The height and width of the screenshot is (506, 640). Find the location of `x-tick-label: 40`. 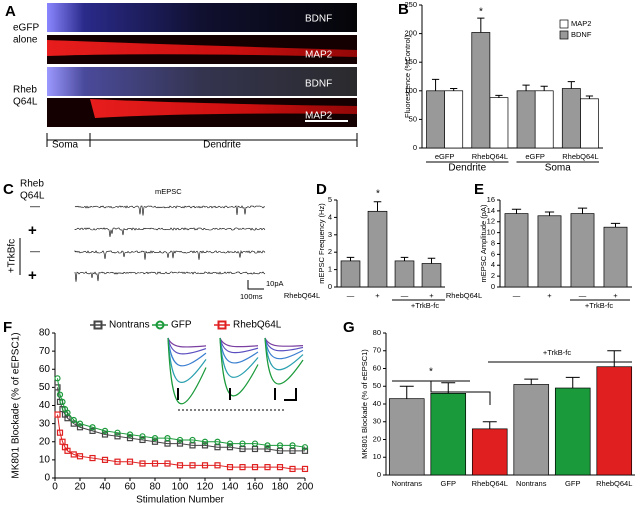

x-tick-label: 40 is located at coordinates (105, 487).